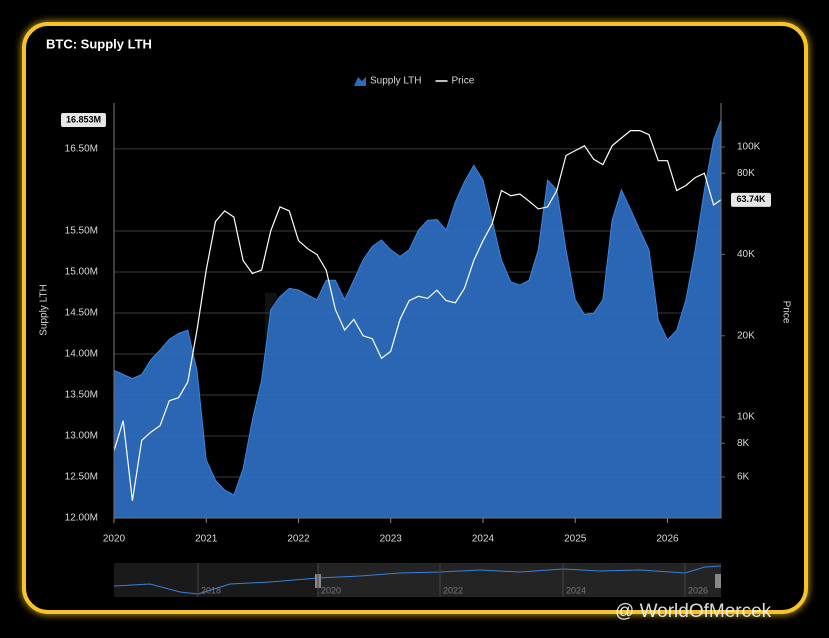 This screenshot has height=638, width=829. I want to click on navigator-handle, so click(718, 581).